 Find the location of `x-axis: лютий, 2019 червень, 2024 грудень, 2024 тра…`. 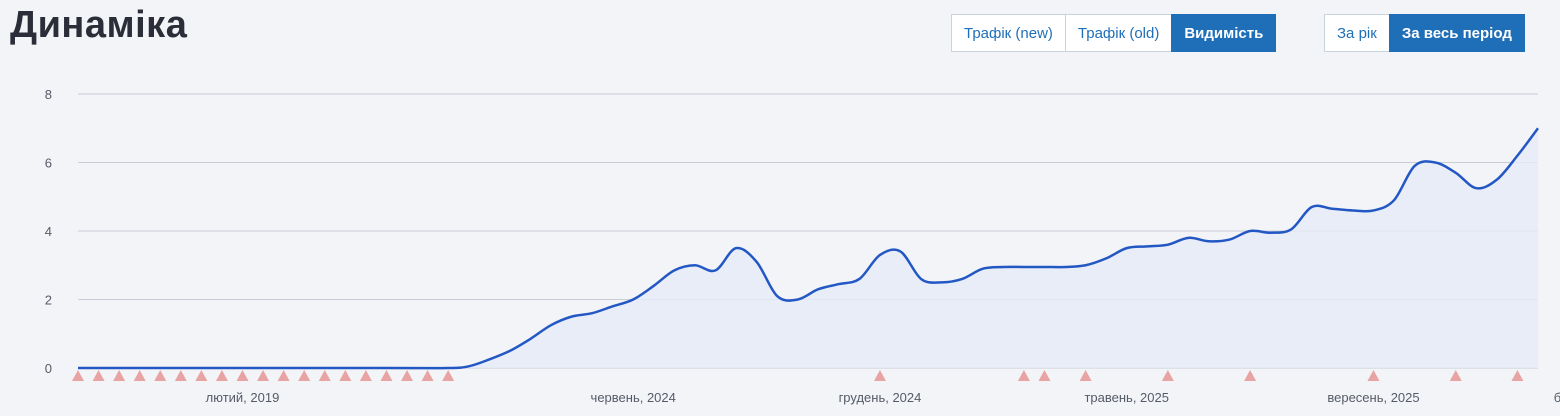

x-axis: лютий, 2019 червень, 2024 грудень, 2024 тра… is located at coordinates (883, 397).